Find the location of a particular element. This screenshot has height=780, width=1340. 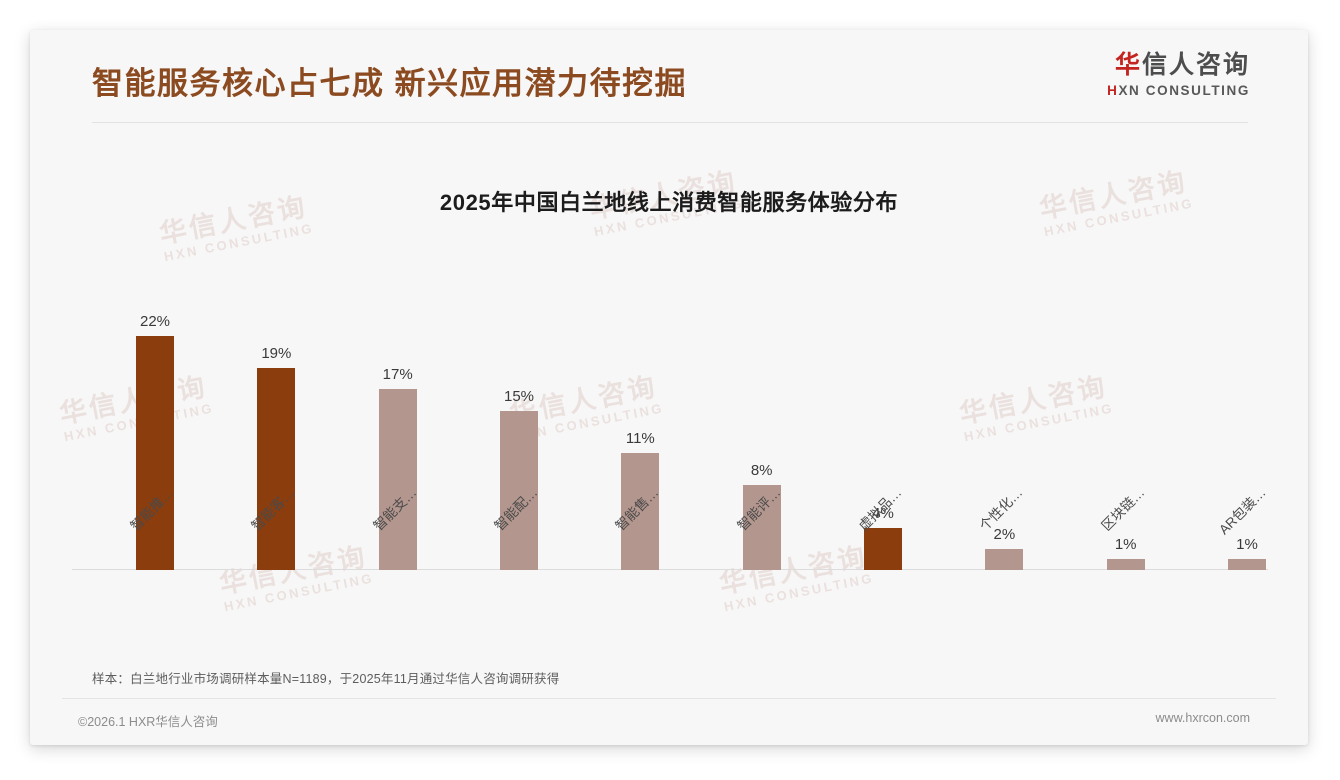

bar-value-label: 17% is located at coordinates (397, 375).